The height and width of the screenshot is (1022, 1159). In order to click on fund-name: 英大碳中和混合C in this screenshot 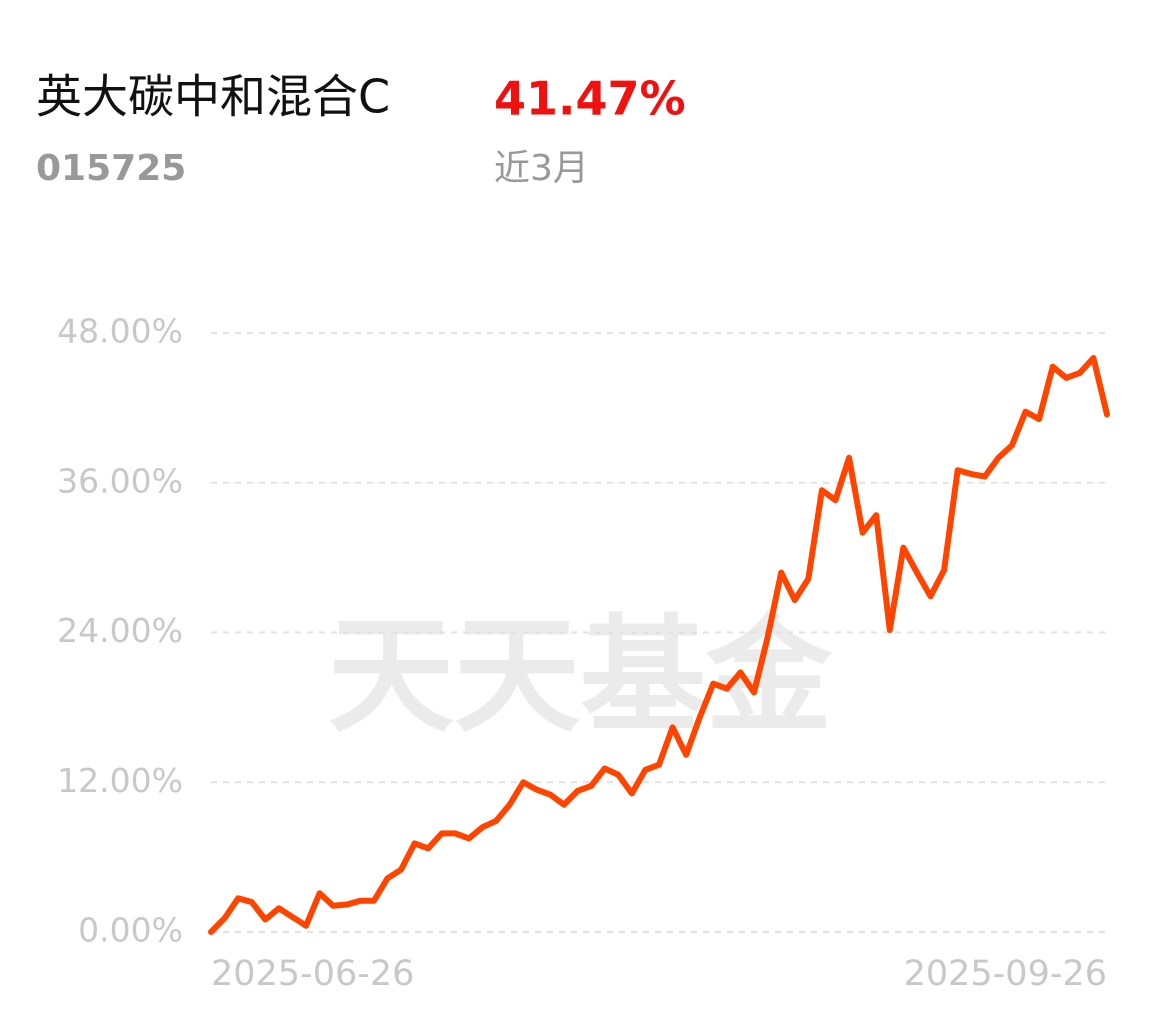, I will do `click(213, 97)`.